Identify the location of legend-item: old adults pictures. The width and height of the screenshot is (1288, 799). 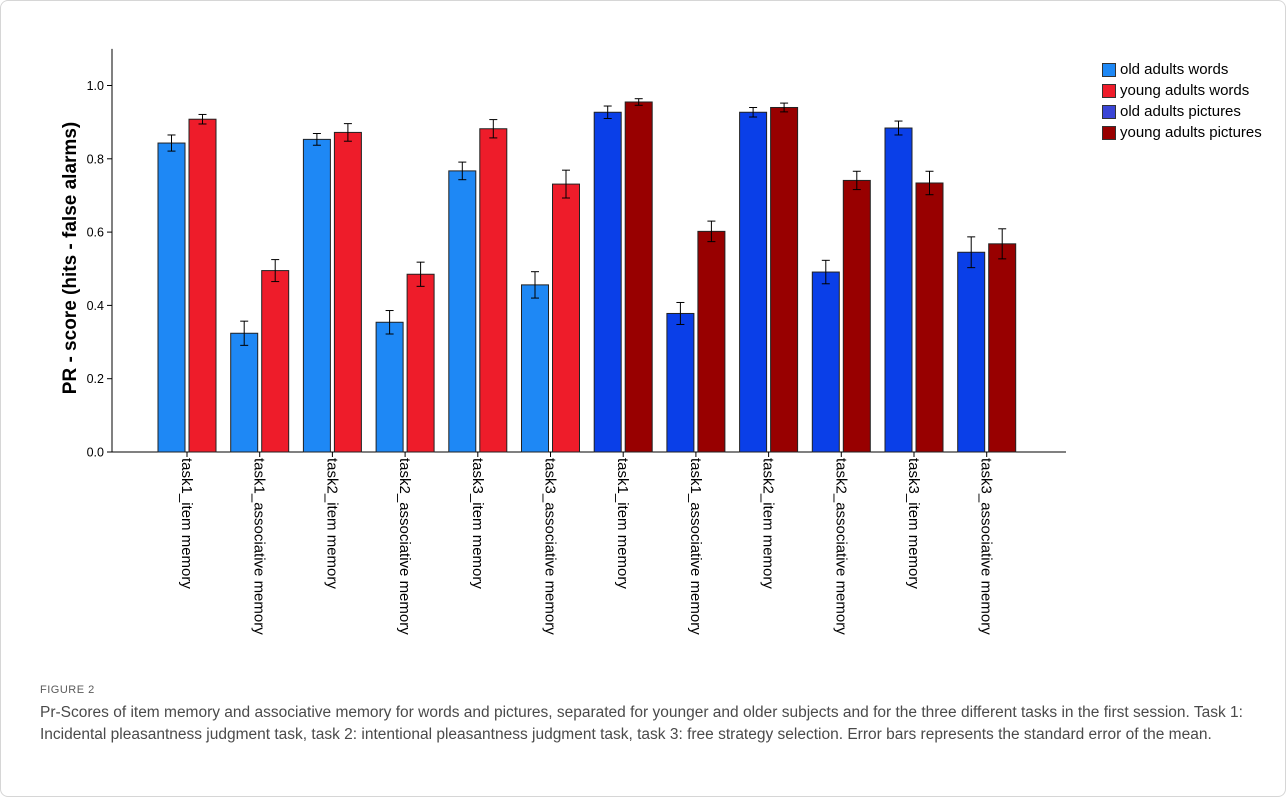
(1182, 111).